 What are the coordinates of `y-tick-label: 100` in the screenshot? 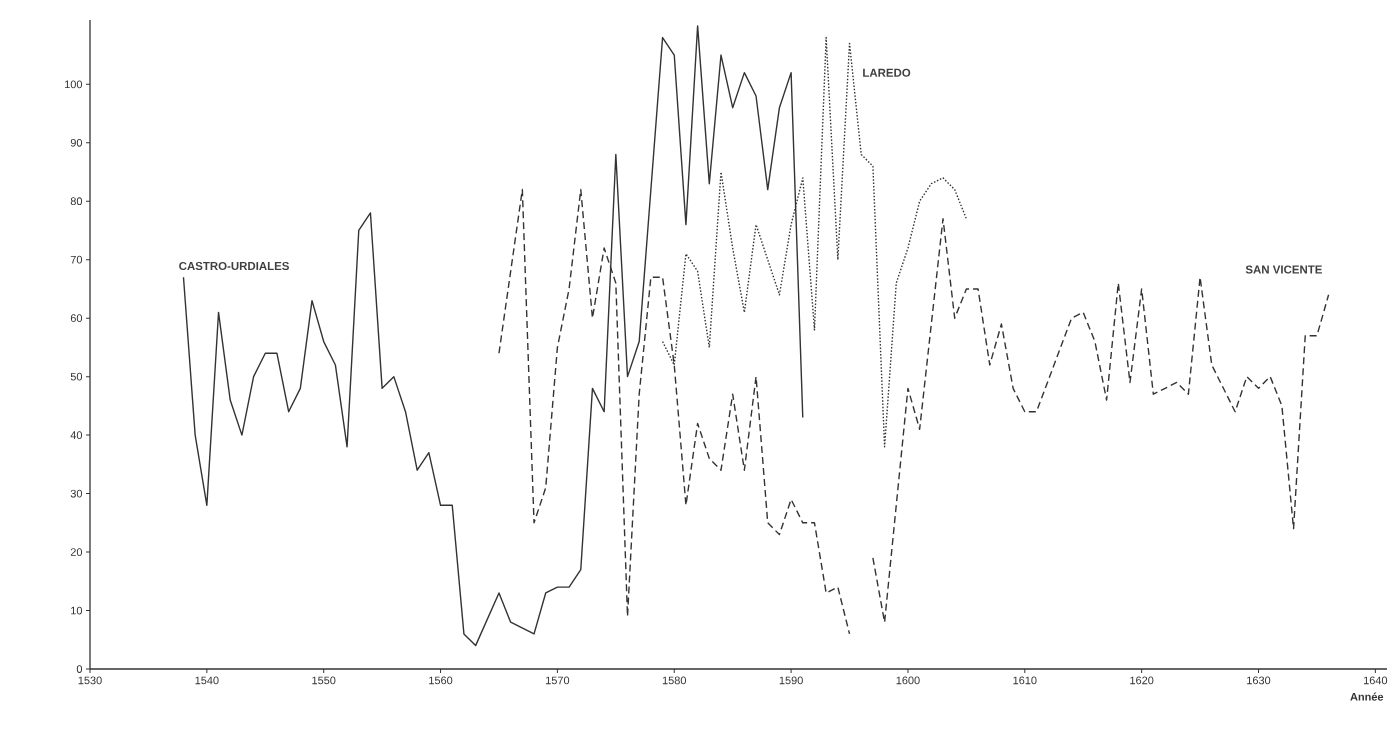 It's located at (74, 84).